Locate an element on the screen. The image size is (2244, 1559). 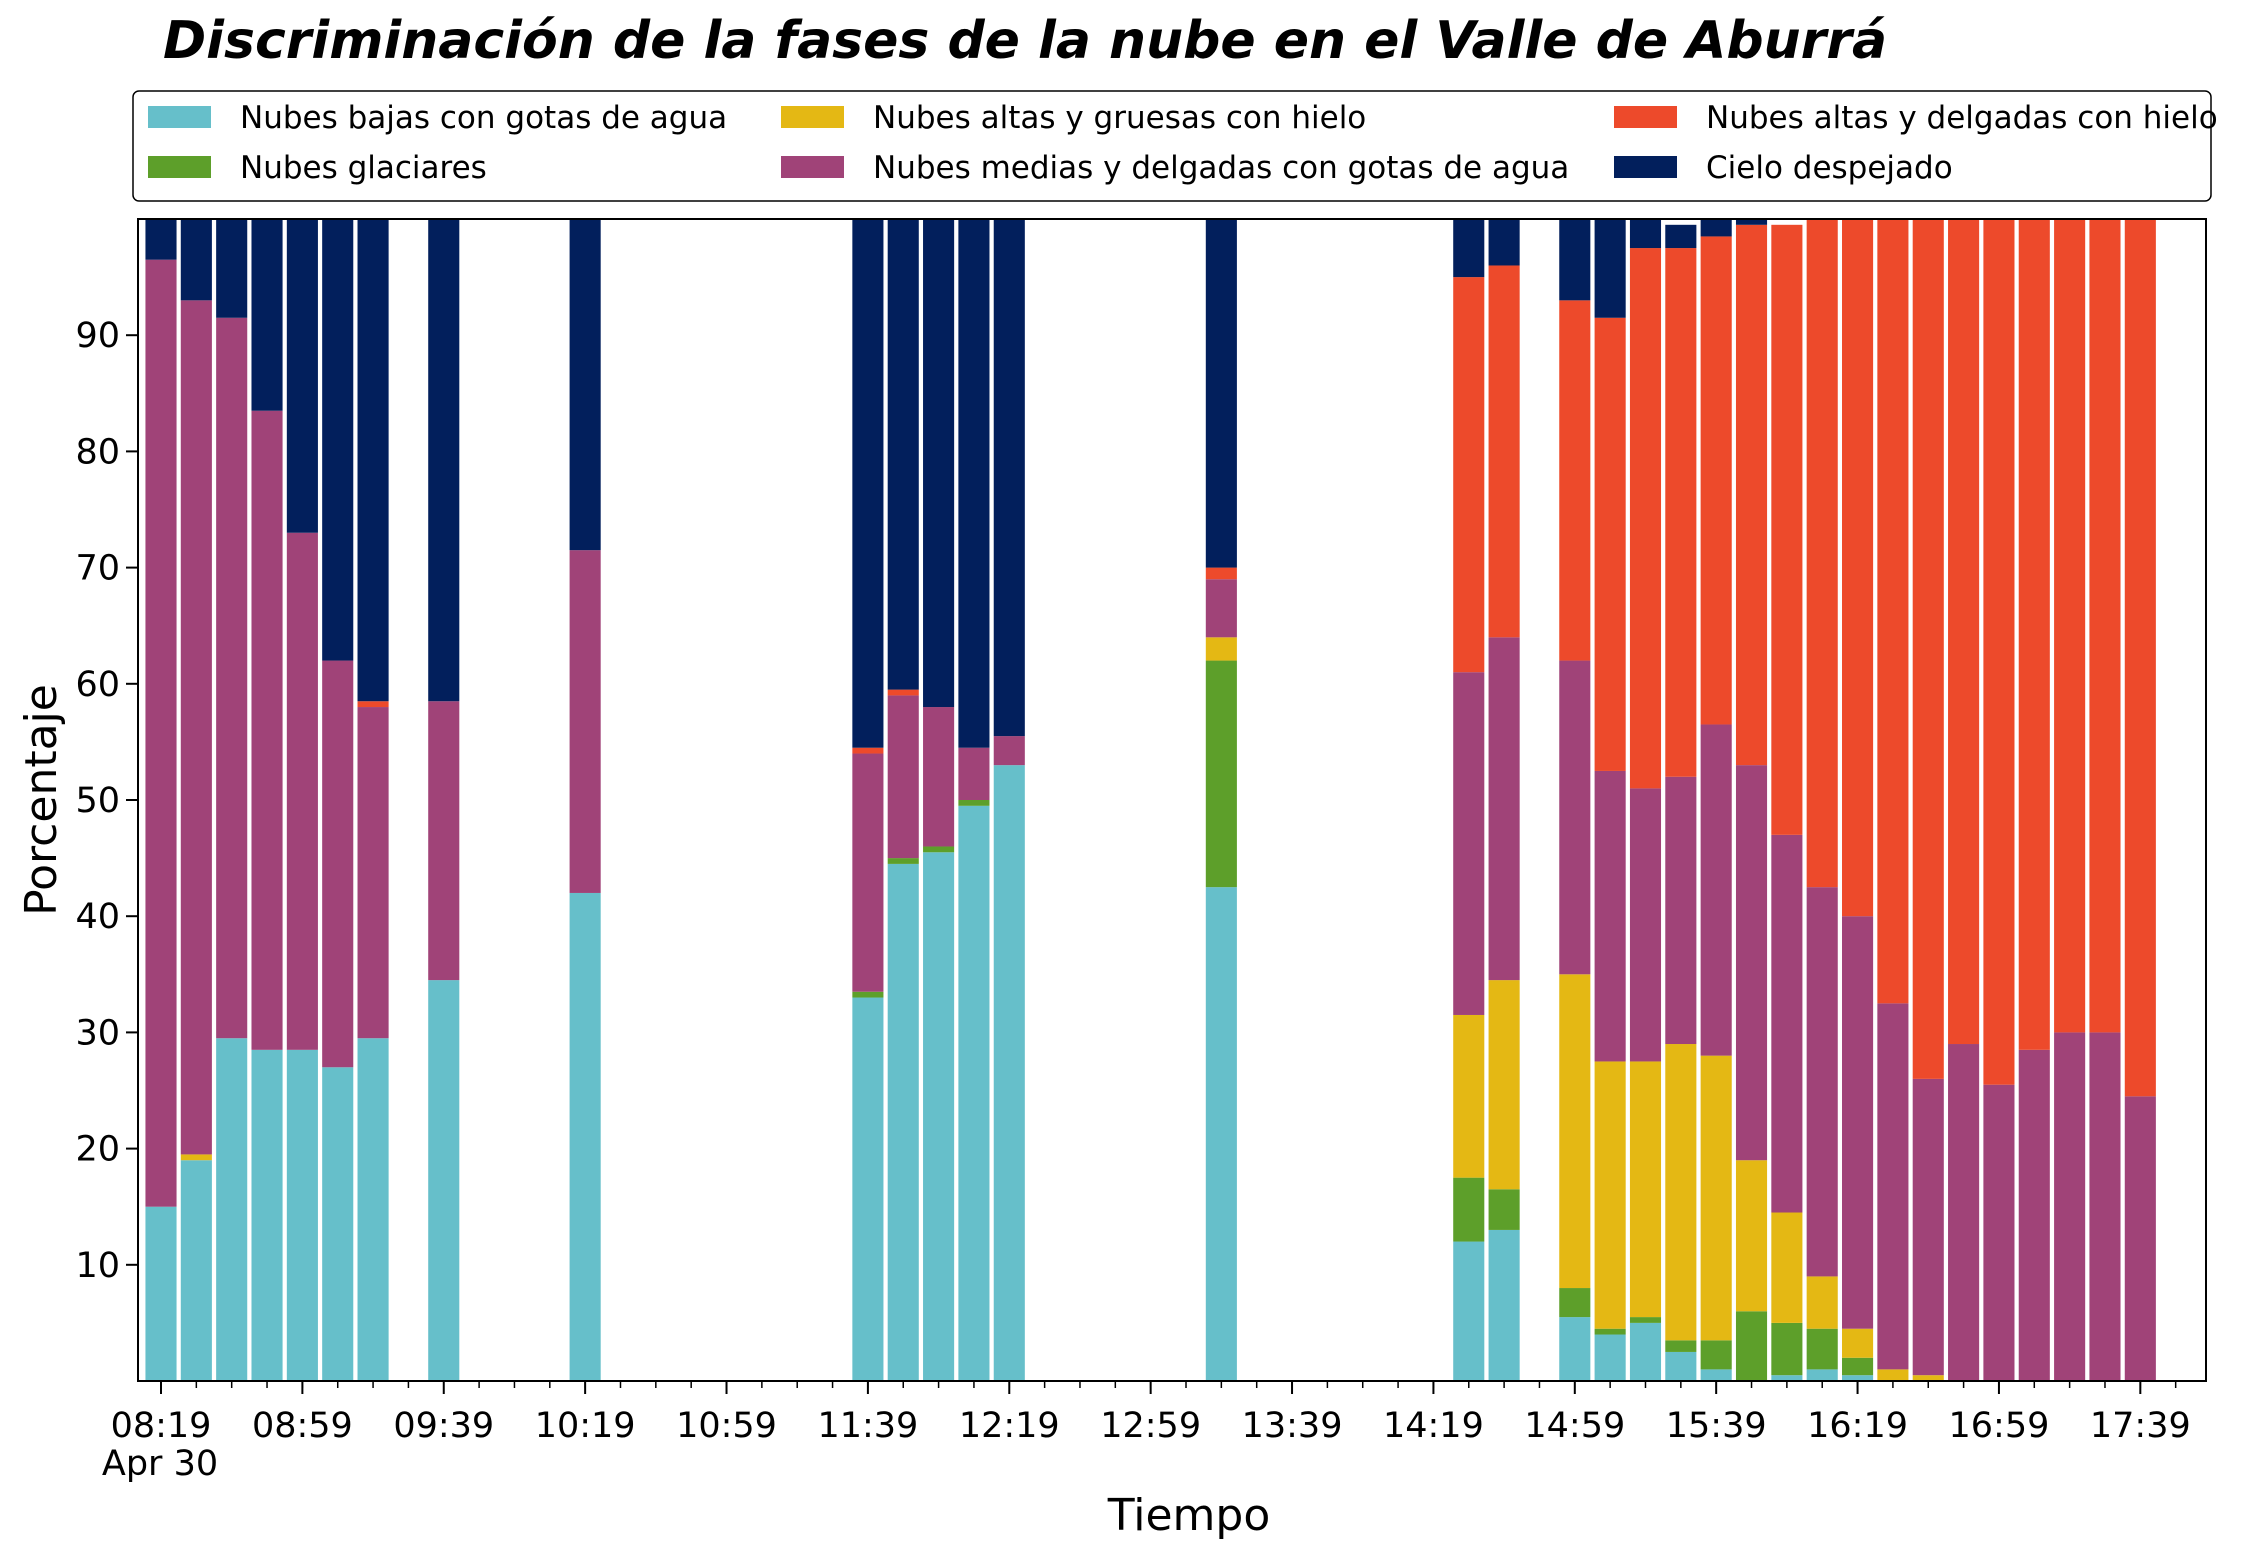
x-tick-label: 09:39 is located at coordinates (443, 1426).